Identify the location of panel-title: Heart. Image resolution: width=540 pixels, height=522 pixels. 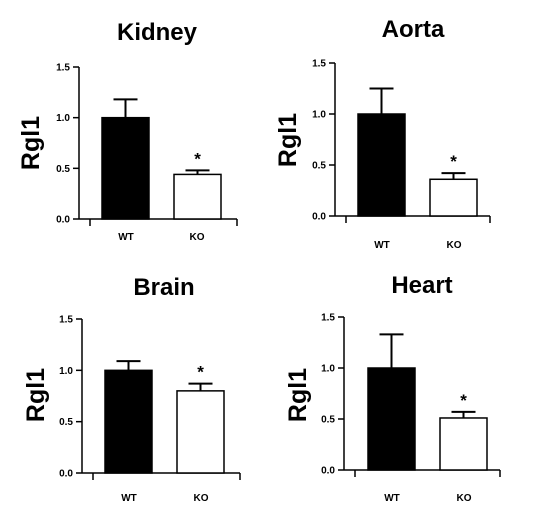
(421, 285).